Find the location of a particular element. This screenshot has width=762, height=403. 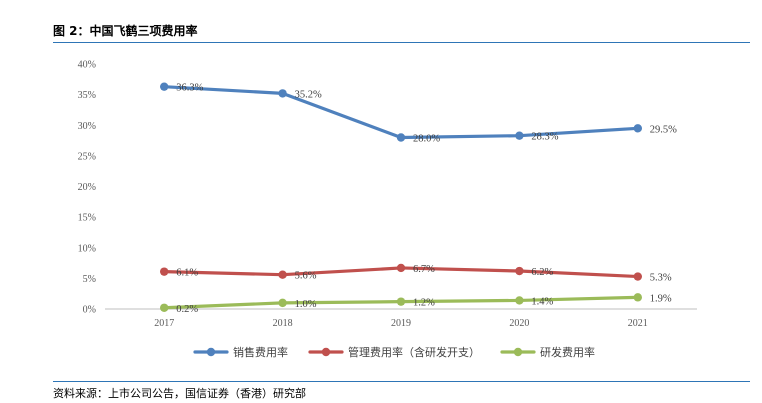

x-tick-label: 2020 is located at coordinates (519, 323).